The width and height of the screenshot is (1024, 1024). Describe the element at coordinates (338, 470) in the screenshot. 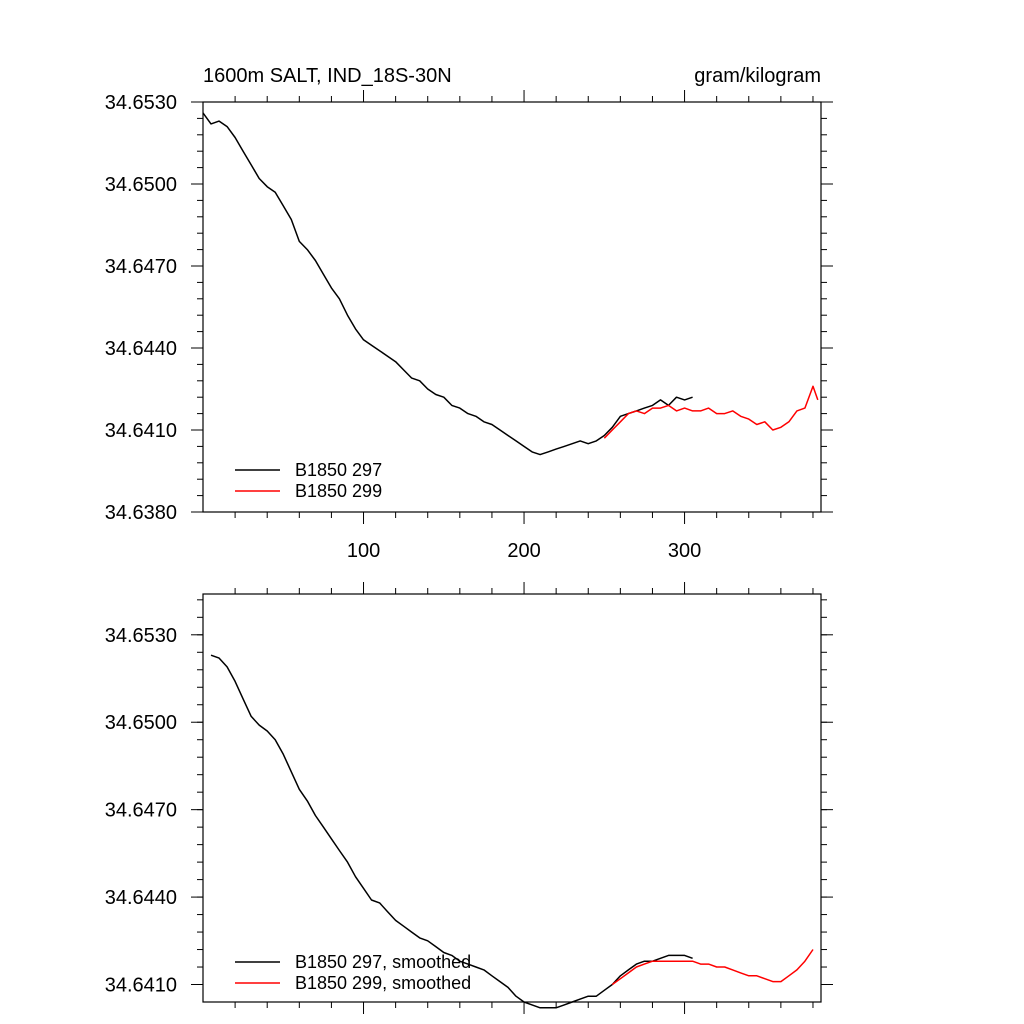

I see `legend-label-b1850-297: B1850 297` at that location.